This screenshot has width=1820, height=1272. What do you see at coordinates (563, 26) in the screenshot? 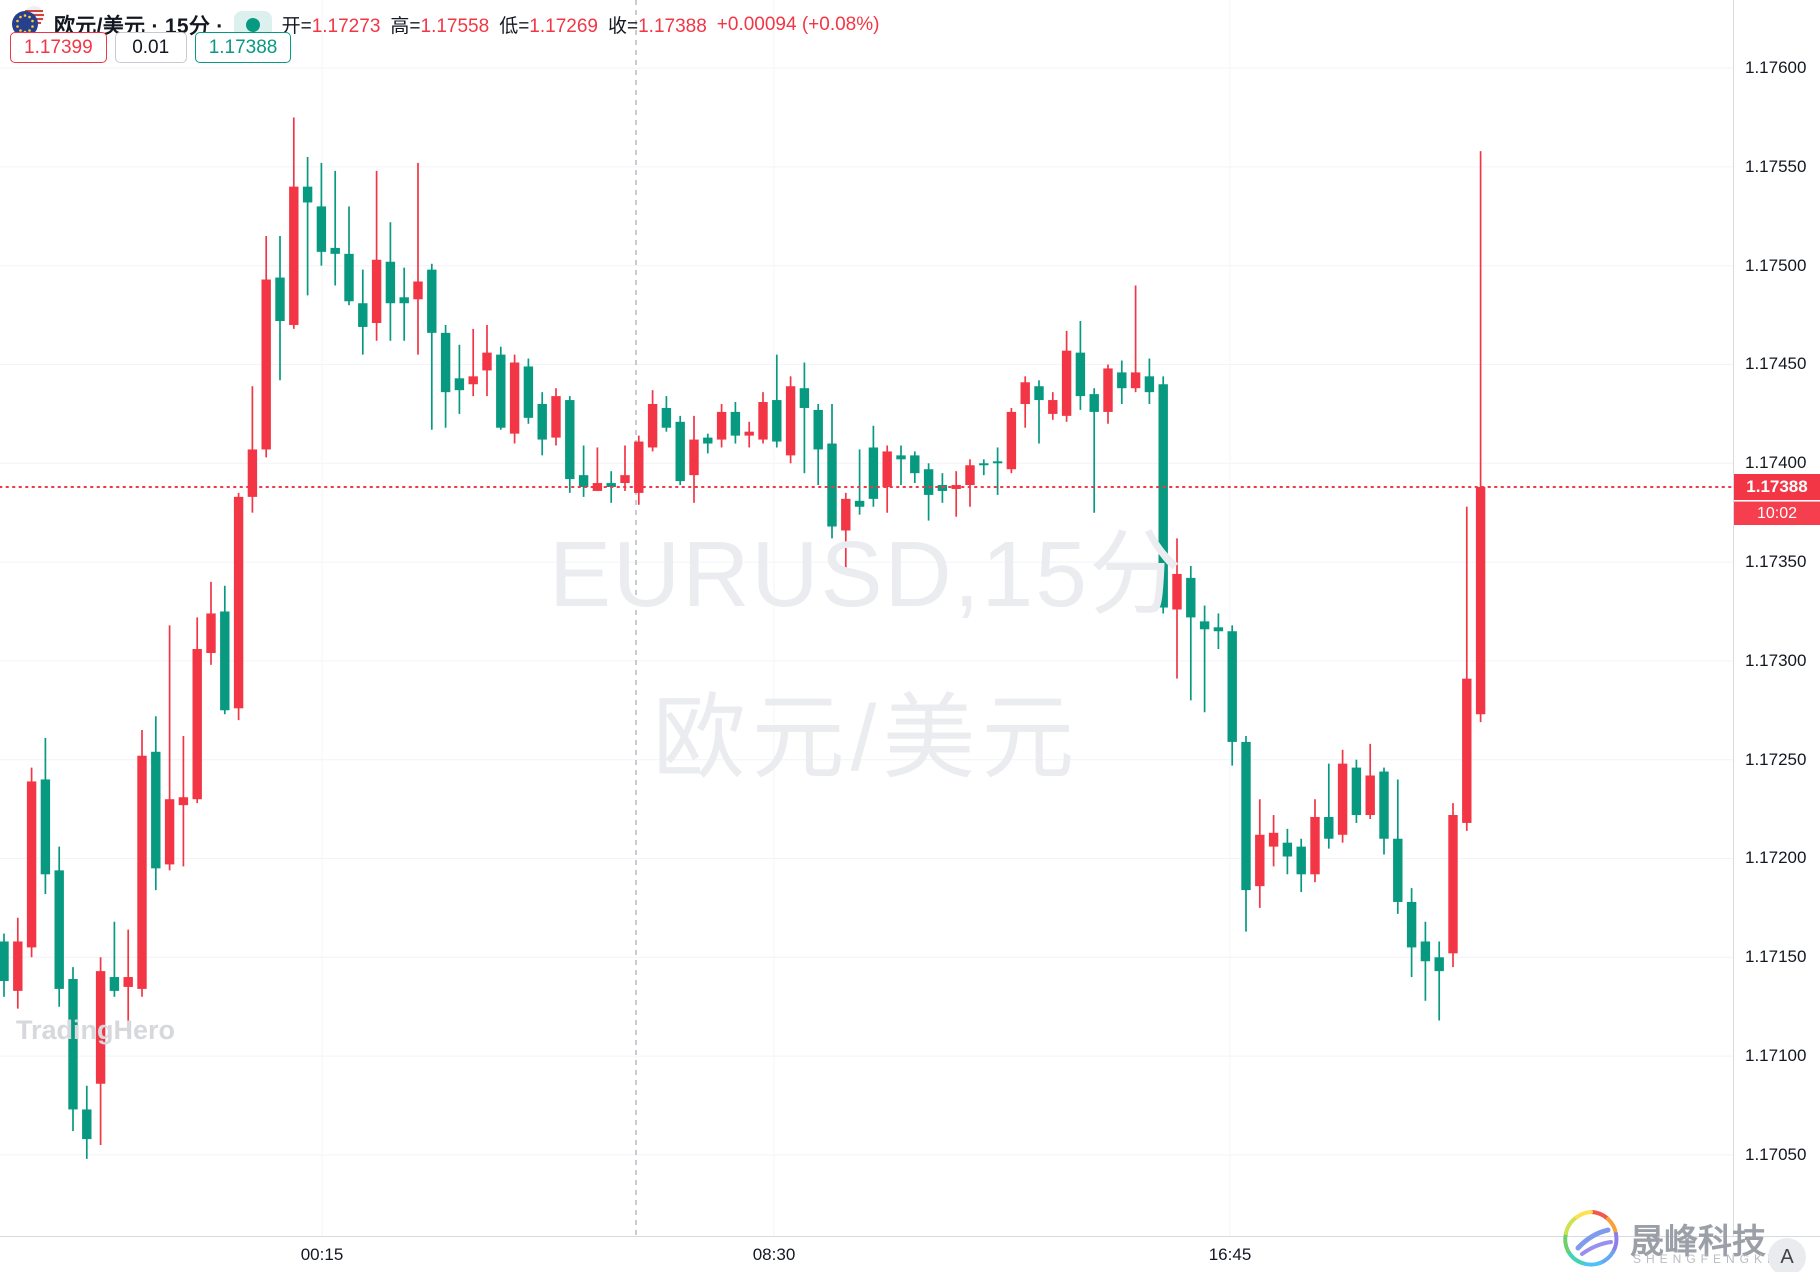
I see `low-value: 1.17269` at bounding box center [563, 26].